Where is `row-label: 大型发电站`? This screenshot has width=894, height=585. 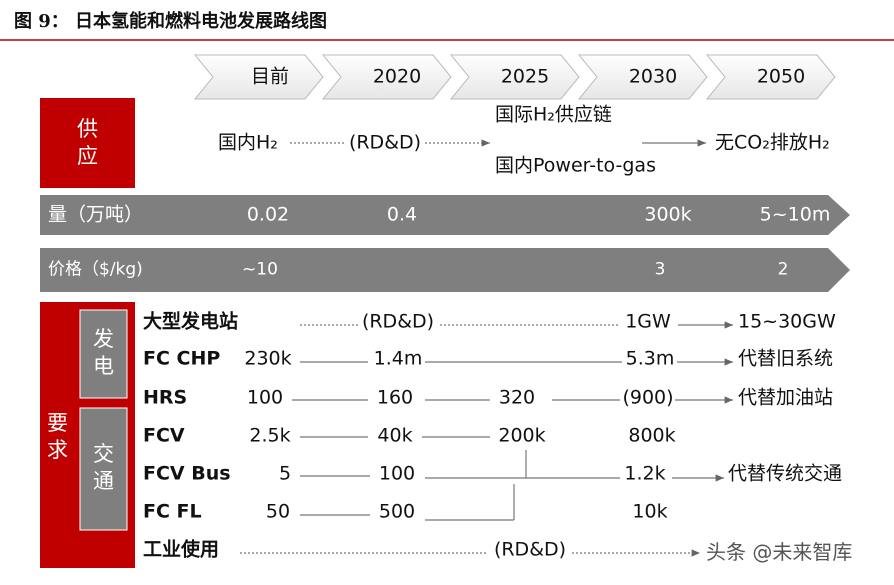 row-label: 大型发电站 is located at coordinates (191, 321).